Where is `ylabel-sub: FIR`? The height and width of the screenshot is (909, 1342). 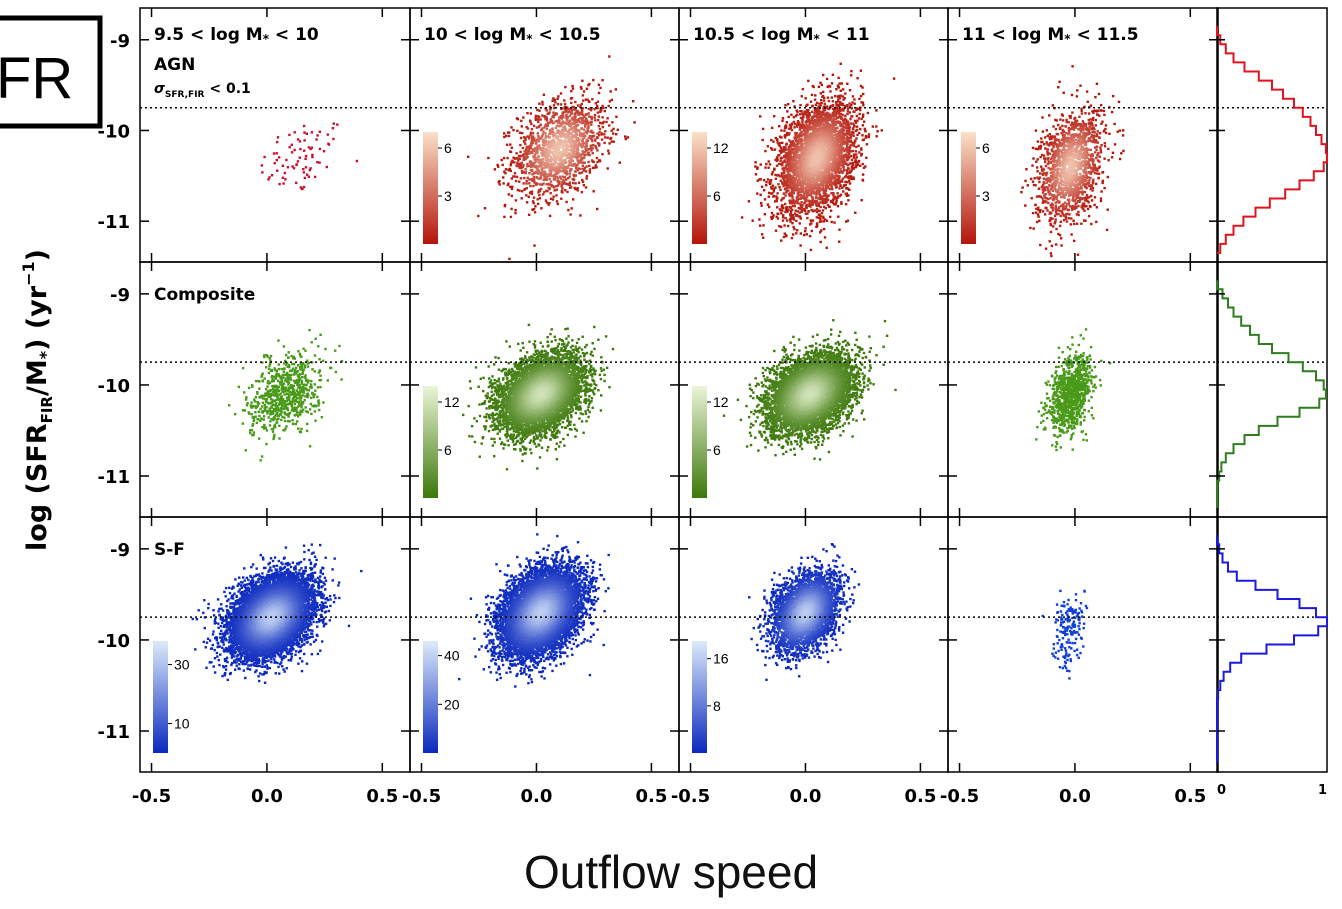 ylabel-sub: FIR is located at coordinates (47, 410).